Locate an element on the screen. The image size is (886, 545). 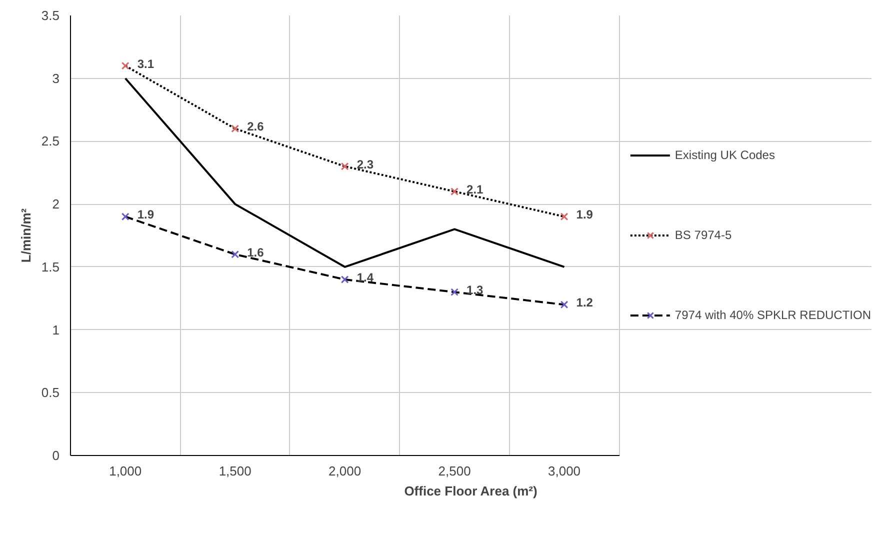
data-label: 1.2 is located at coordinates (585, 303).